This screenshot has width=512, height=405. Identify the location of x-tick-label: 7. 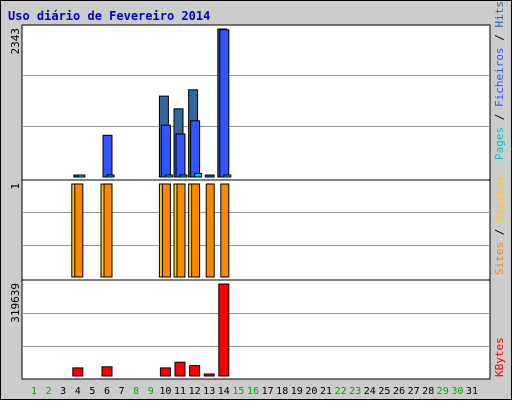
(122, 391).